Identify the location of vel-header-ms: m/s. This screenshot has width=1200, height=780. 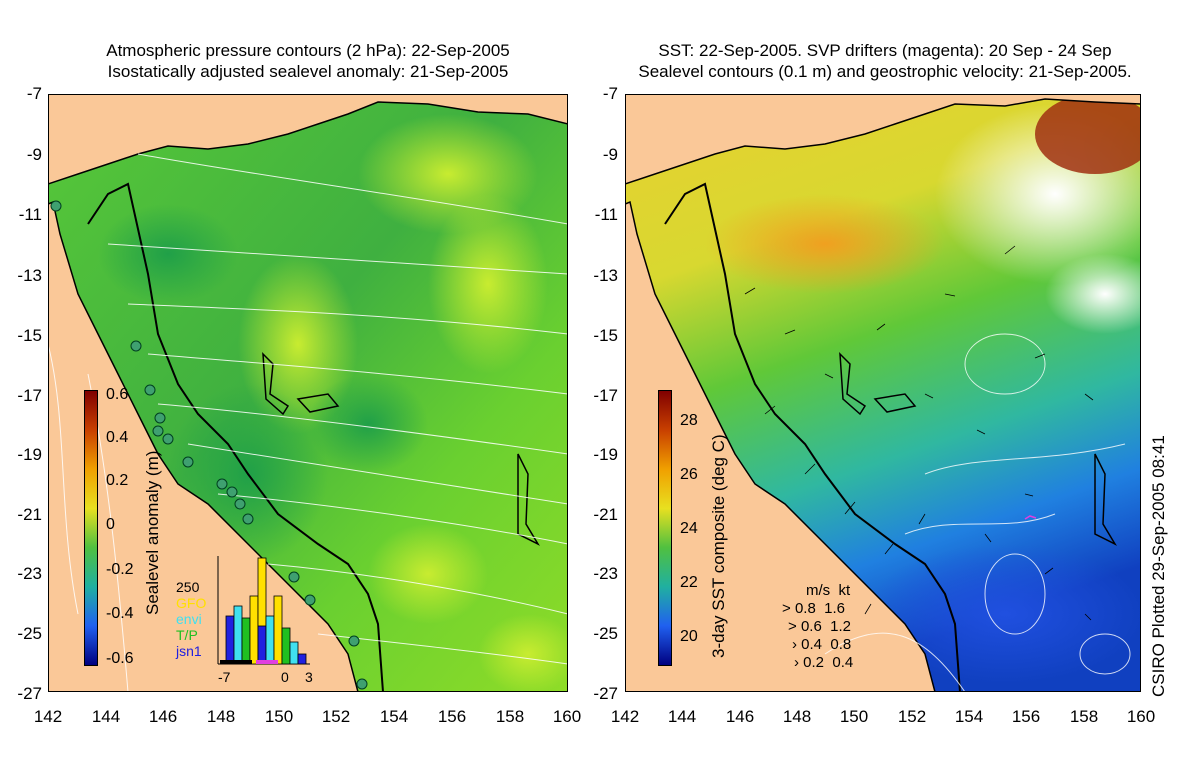
(818, 590).